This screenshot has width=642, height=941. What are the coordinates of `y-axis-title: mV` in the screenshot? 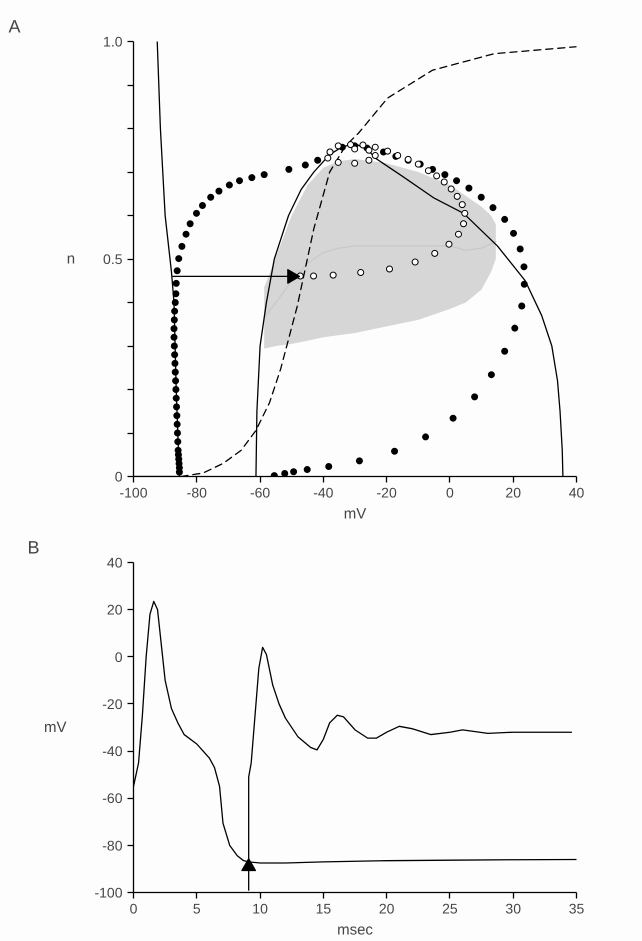 It's located at (55, 727).